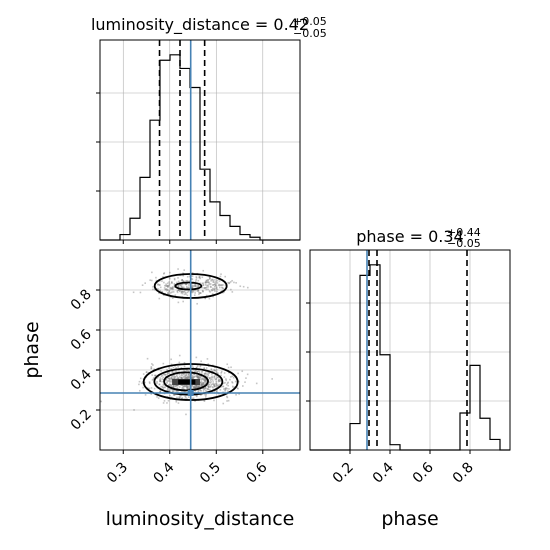 Image resolution: width=550 pixels, height=550 pixels. I want to click on phase-hist-title-sub: −0.05, so click(464, 243).